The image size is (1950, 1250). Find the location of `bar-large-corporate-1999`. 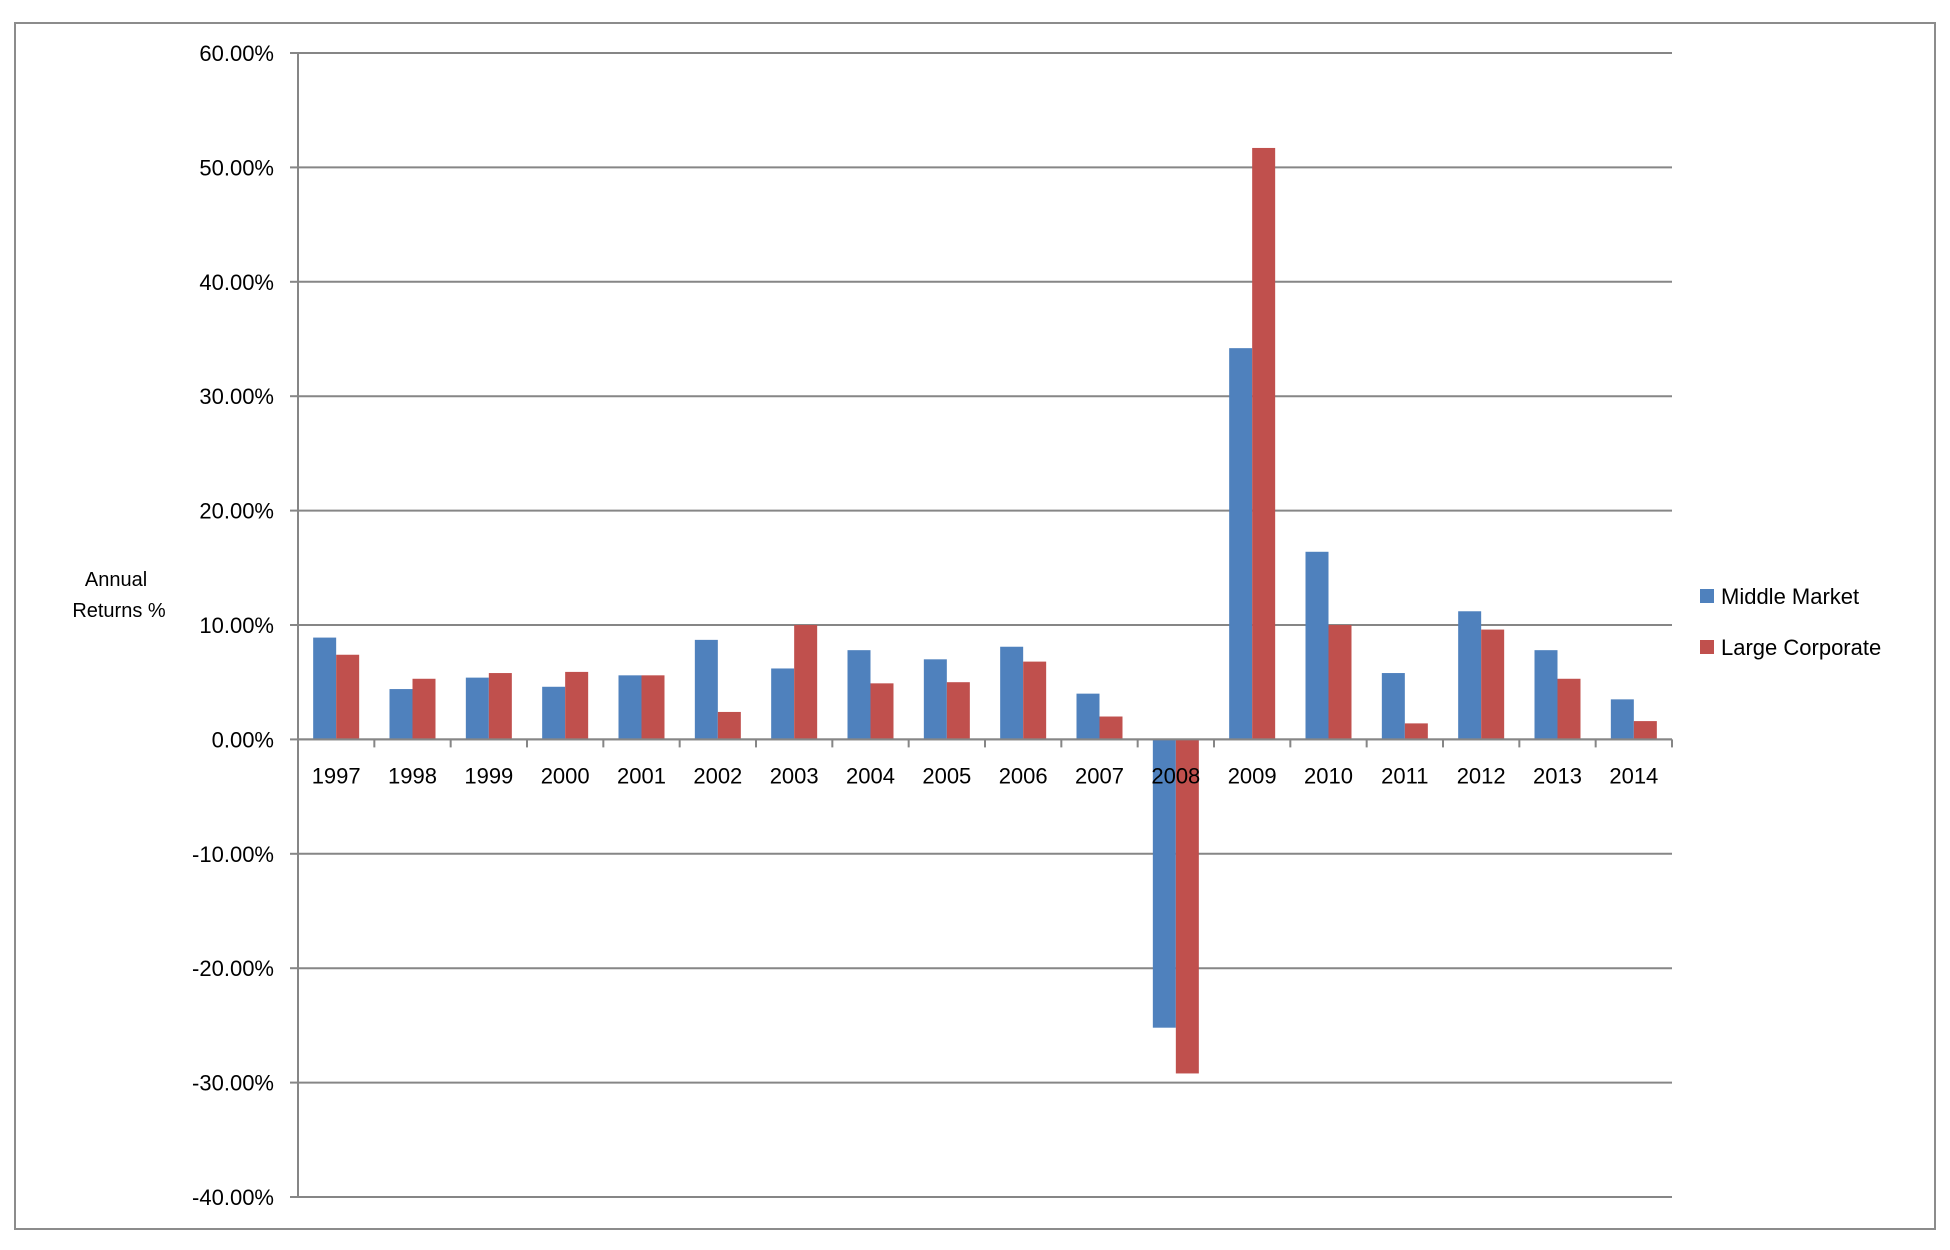

bar-large-corporate-1999 is located at coordinates (500, 706).